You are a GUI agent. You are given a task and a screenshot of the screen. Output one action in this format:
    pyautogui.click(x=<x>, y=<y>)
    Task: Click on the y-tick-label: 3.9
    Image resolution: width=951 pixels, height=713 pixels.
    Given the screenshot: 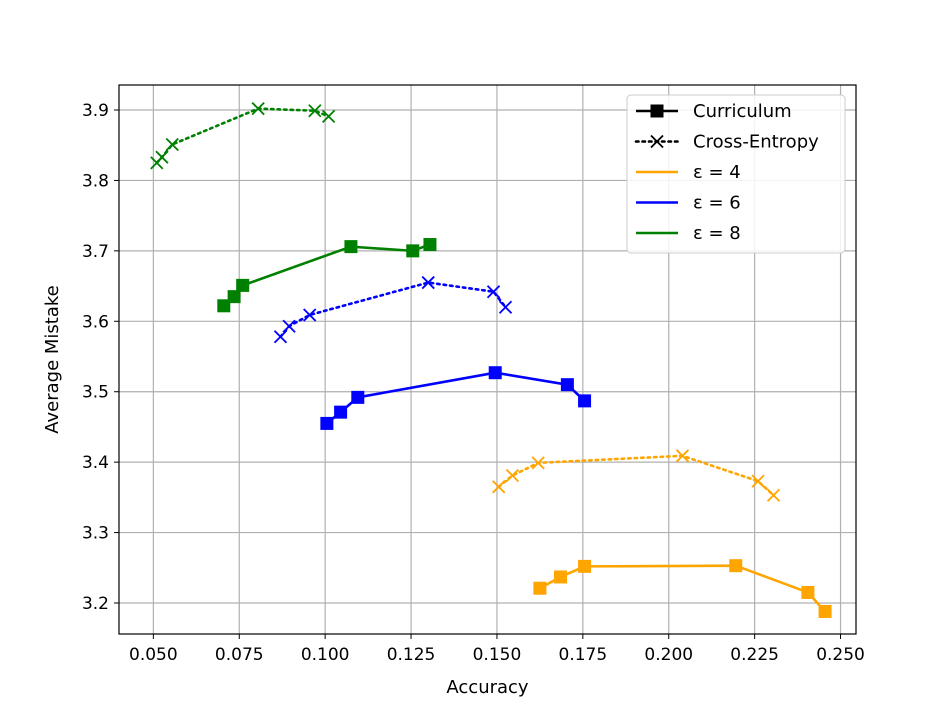 What is the action you would take?
    pyautogui.click(x=95, y=111)
    